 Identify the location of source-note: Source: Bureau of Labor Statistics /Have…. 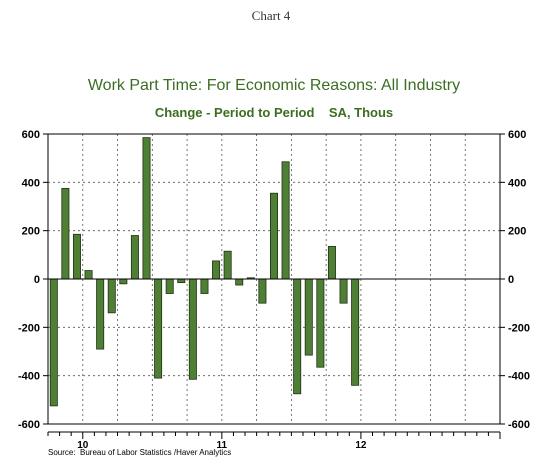
(139, 452).